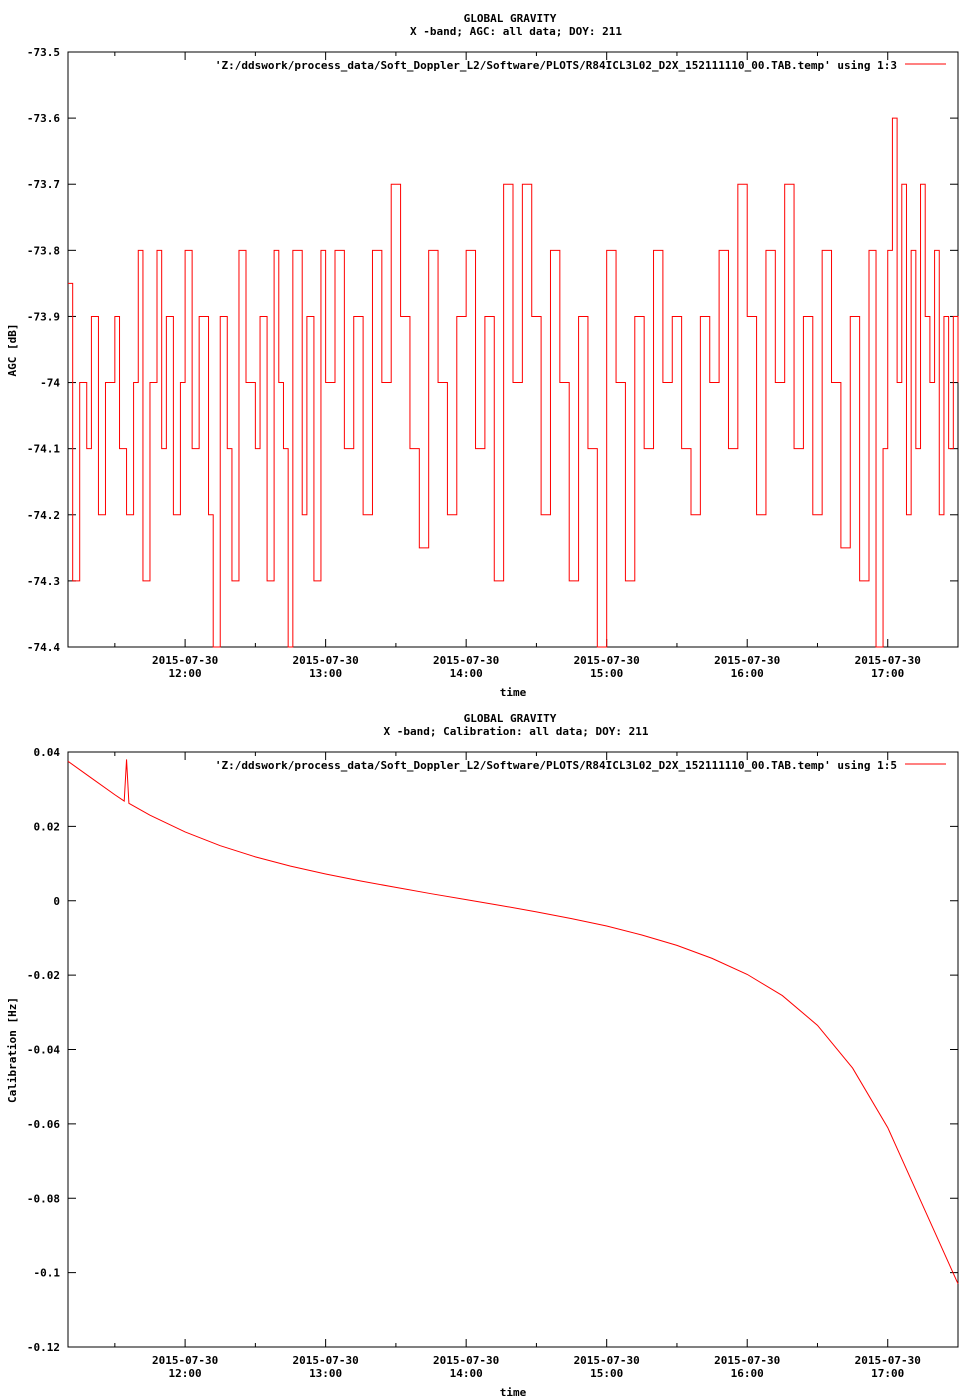 This screenshot has height=1400, width=980. Describe the element at coordinates (50, 383) in the screenshot. I see `y-tick-label: -74` at that location.